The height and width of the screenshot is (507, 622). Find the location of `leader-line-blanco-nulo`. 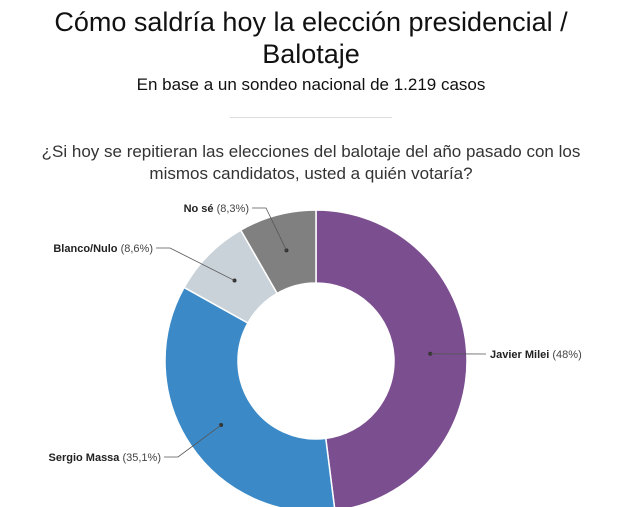

leader-line-blanco-nulo is located at coordinates (195, 264).